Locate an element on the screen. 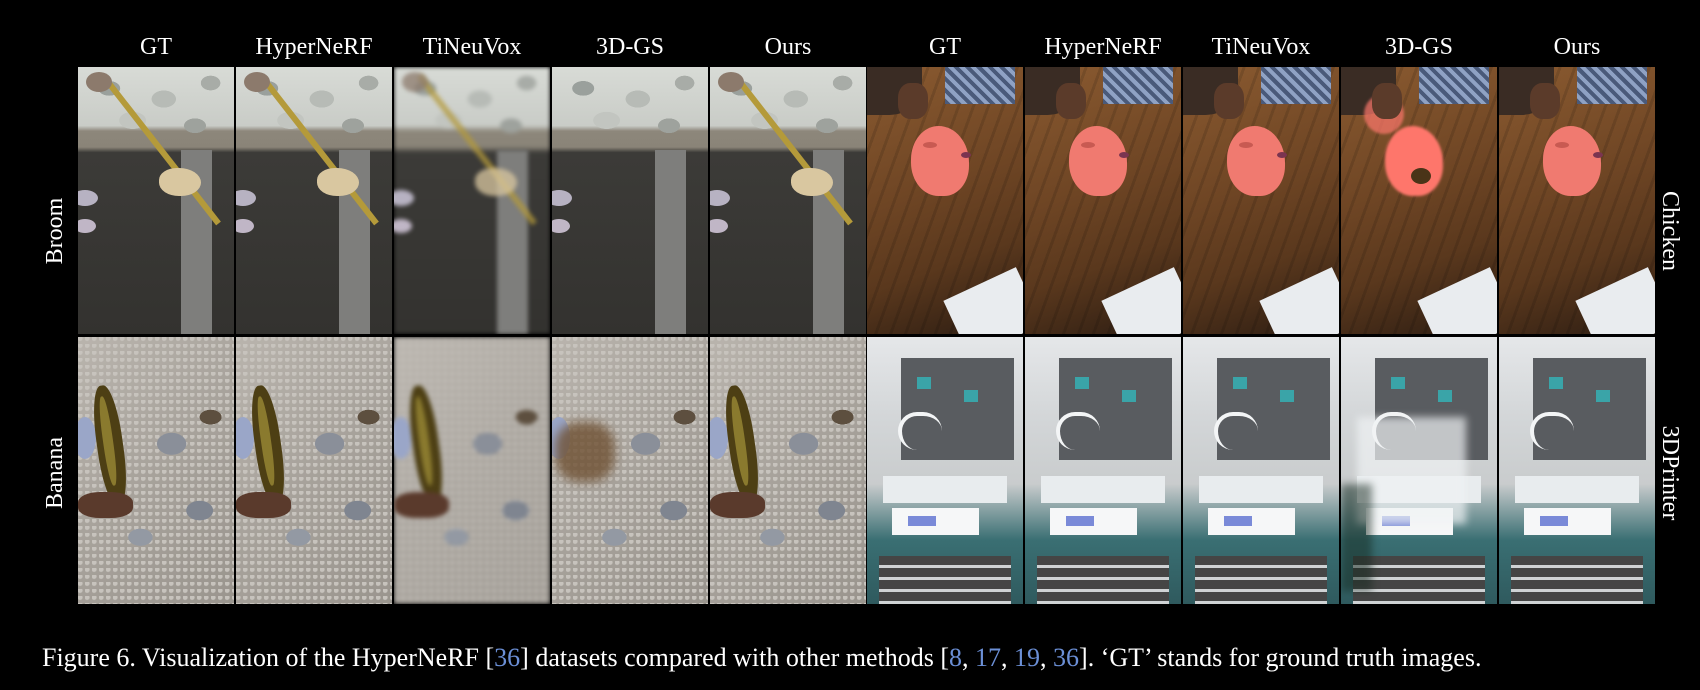  result-image-3dprinter-gt is located at coordinates (945, 470).